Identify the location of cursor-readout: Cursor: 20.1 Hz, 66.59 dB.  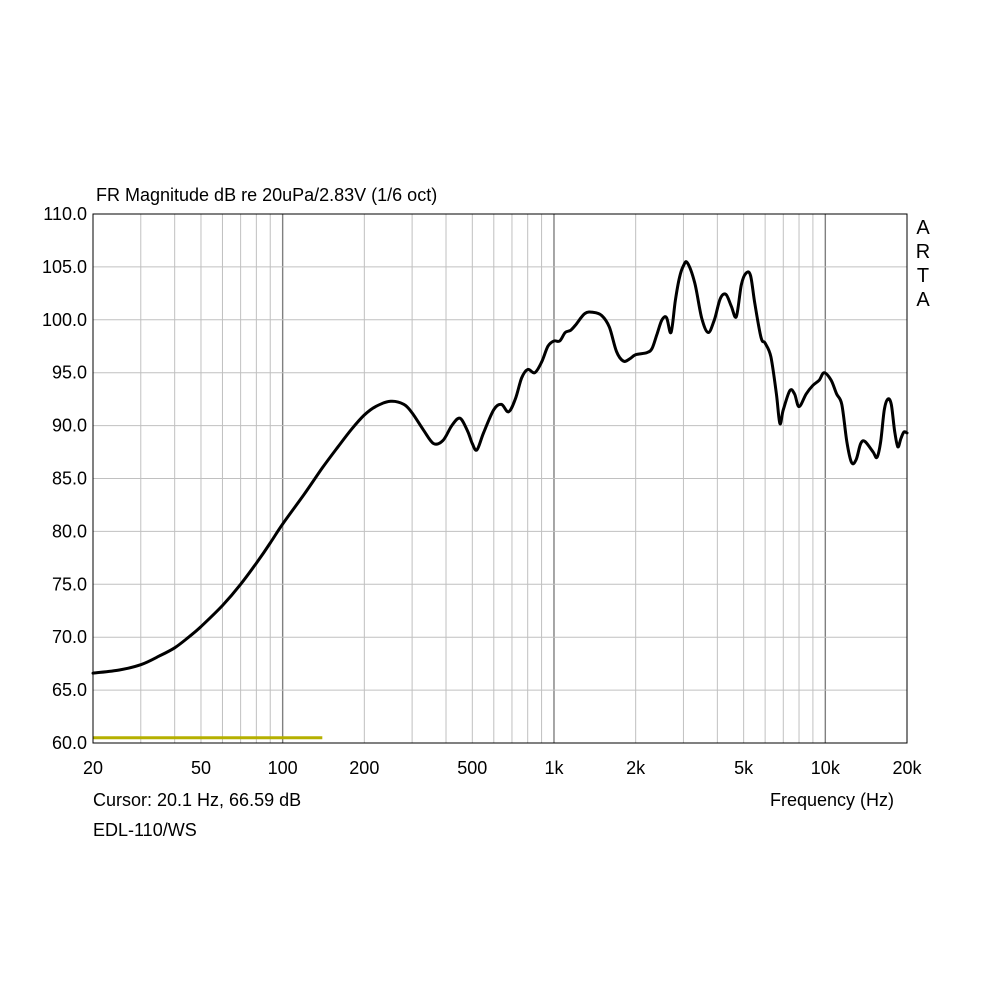
(197, 800).